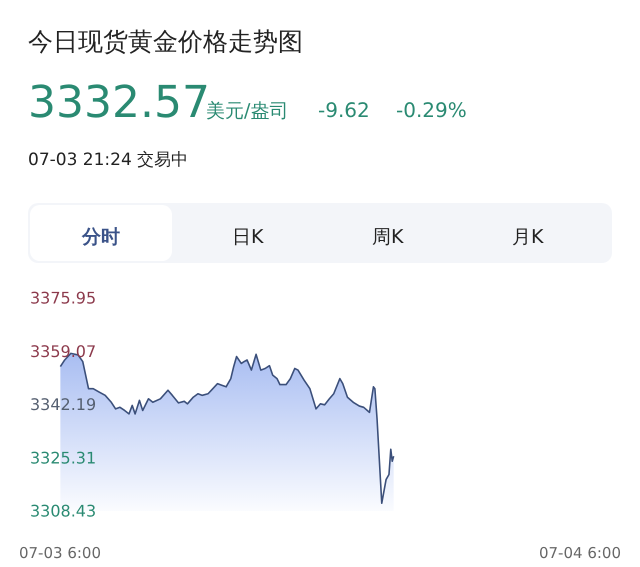  I want to click on x-tick-label: 07-03 6:00, so click(60, 553).